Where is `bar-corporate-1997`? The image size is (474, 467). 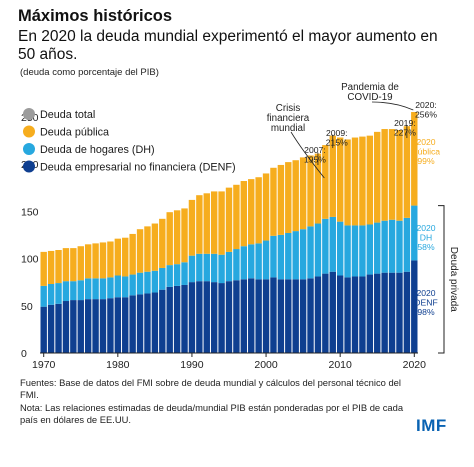 bar-corporate-1997 is located at coordinates (244, 316).